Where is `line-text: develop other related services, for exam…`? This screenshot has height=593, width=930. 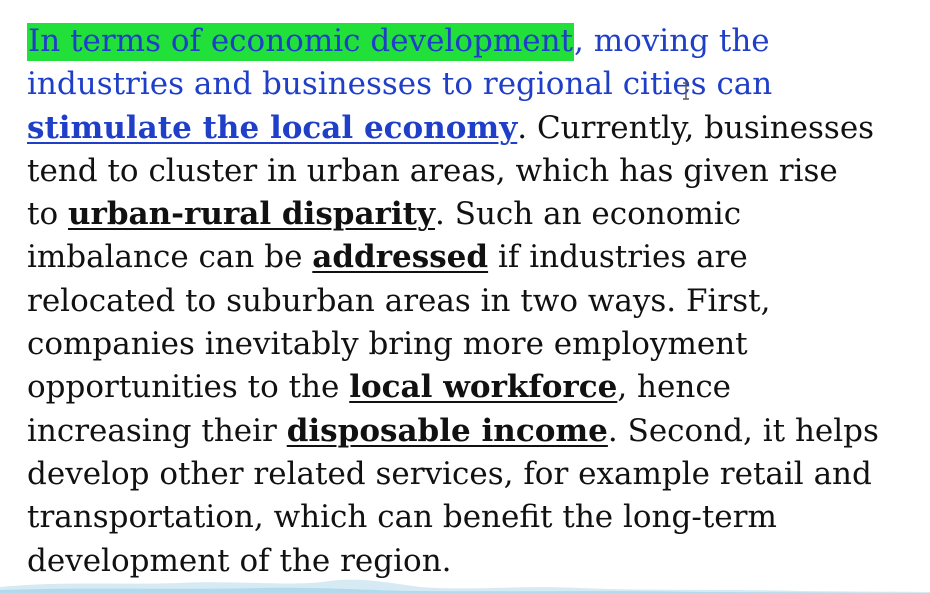 line-text: develop other related services, for exam… is located at coordinates (449, 473).